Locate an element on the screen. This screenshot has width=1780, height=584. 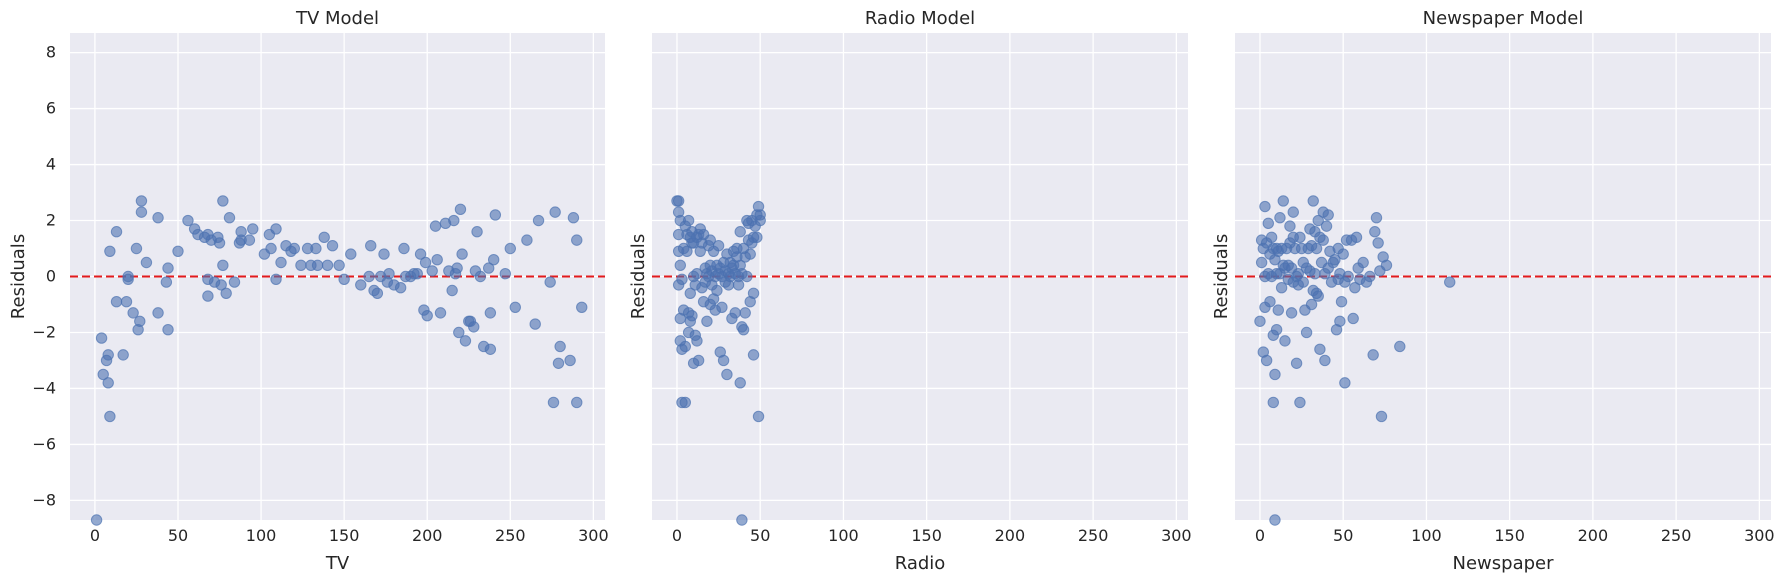
scatter-points is located at coordinates (718, 360).